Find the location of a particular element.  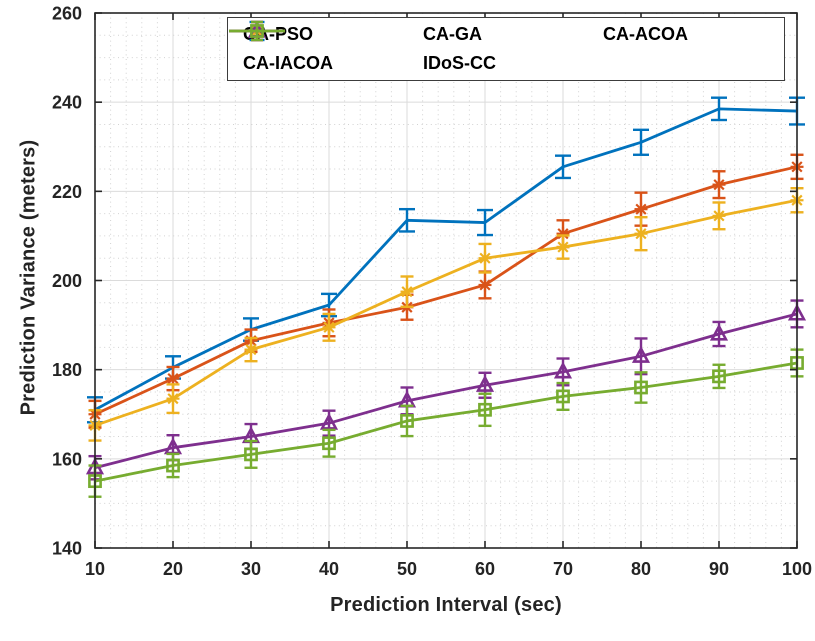

legend-glyph is located at coordinates (257, 31).